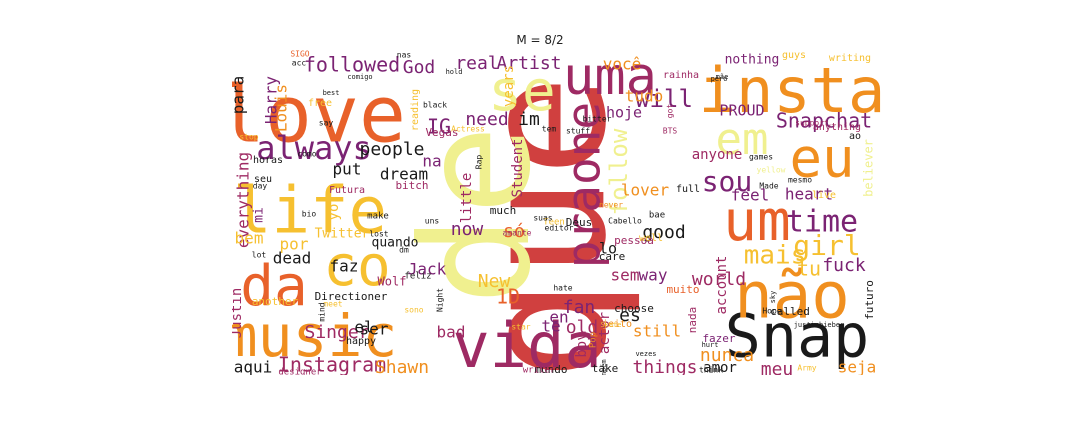  Describe the element at coordinates (645, 354) in the screenshot. I see `word-vezes: vezes` at that location.